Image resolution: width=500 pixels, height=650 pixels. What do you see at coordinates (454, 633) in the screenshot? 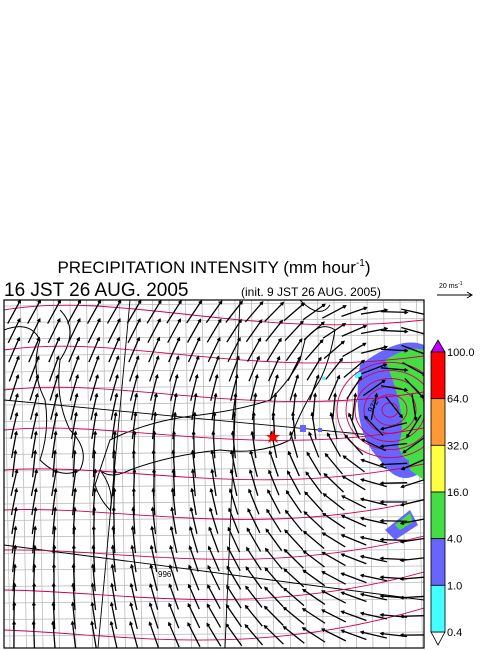
I see `colorbar-label: 0.4` at bounding box center [454, 633].